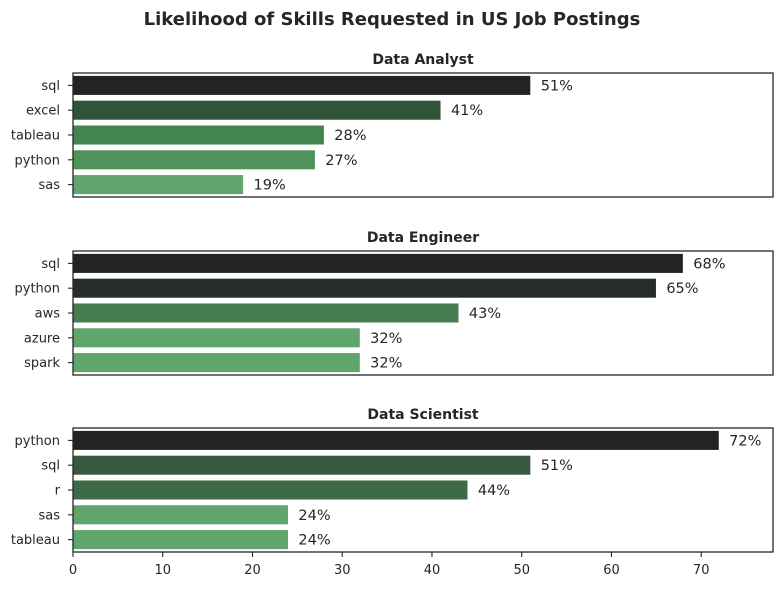 The height and width of the screenshot is (590, 784). I want to click on bar-excel, so click(257, 110).